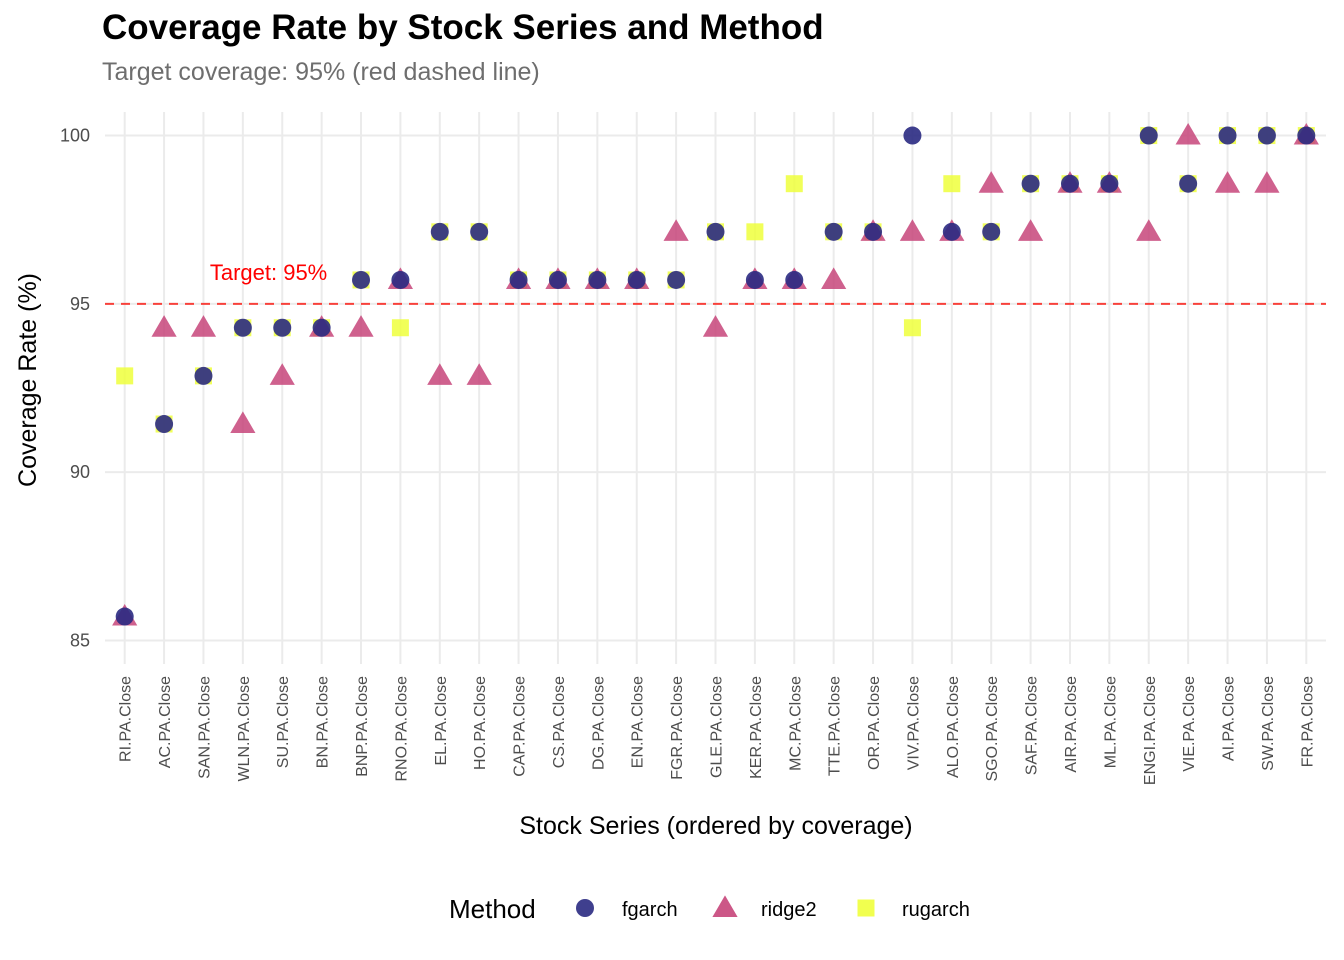 This screenshot has width=1344, height=960. What do you see at coordinates (28, 380) in the screenshot?
I see `y-axis-title: Coverage Rate (%)` at bounding box center [28, 380].